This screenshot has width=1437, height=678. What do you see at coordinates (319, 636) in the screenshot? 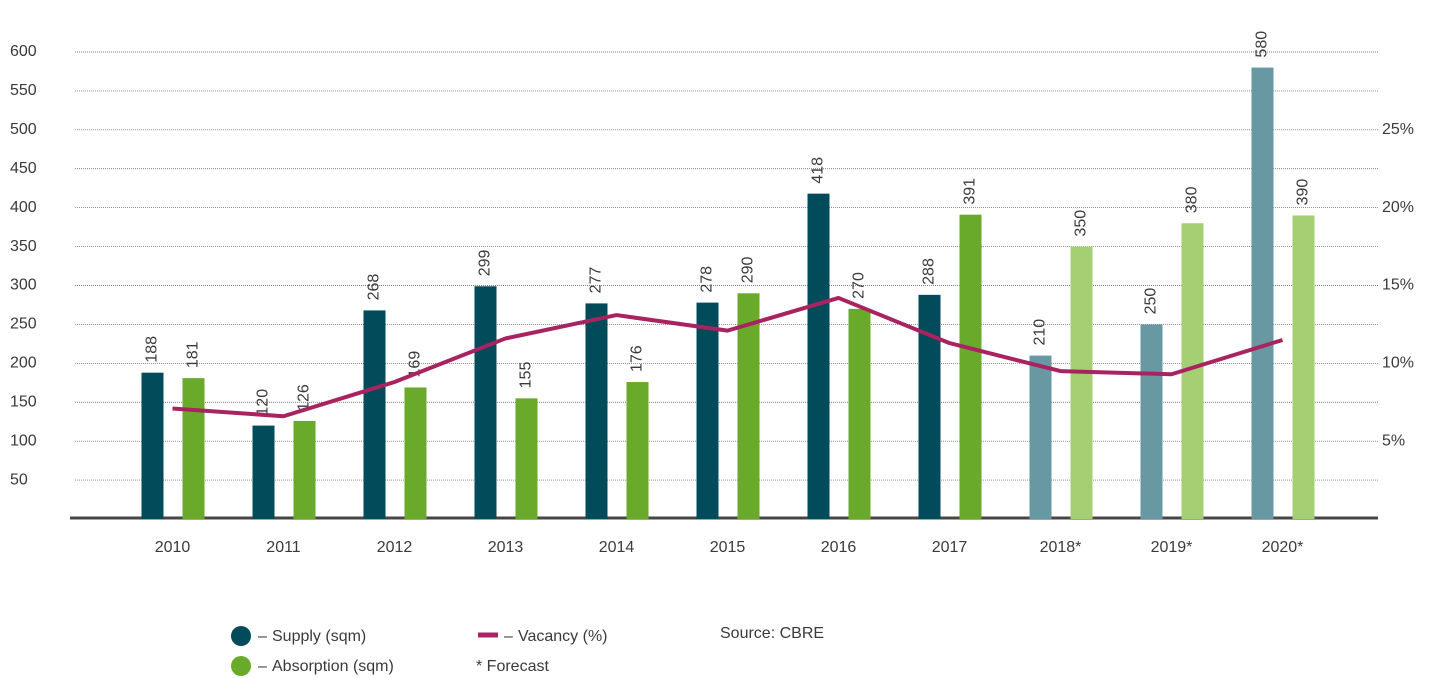
I see `legend-label: Supply (sqm)` at bounding box center [319, 636].